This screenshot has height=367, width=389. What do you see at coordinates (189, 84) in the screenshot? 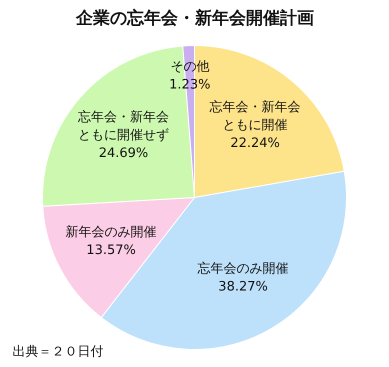
I see `data-label: 1.23%` at bounding box center [189, 84].